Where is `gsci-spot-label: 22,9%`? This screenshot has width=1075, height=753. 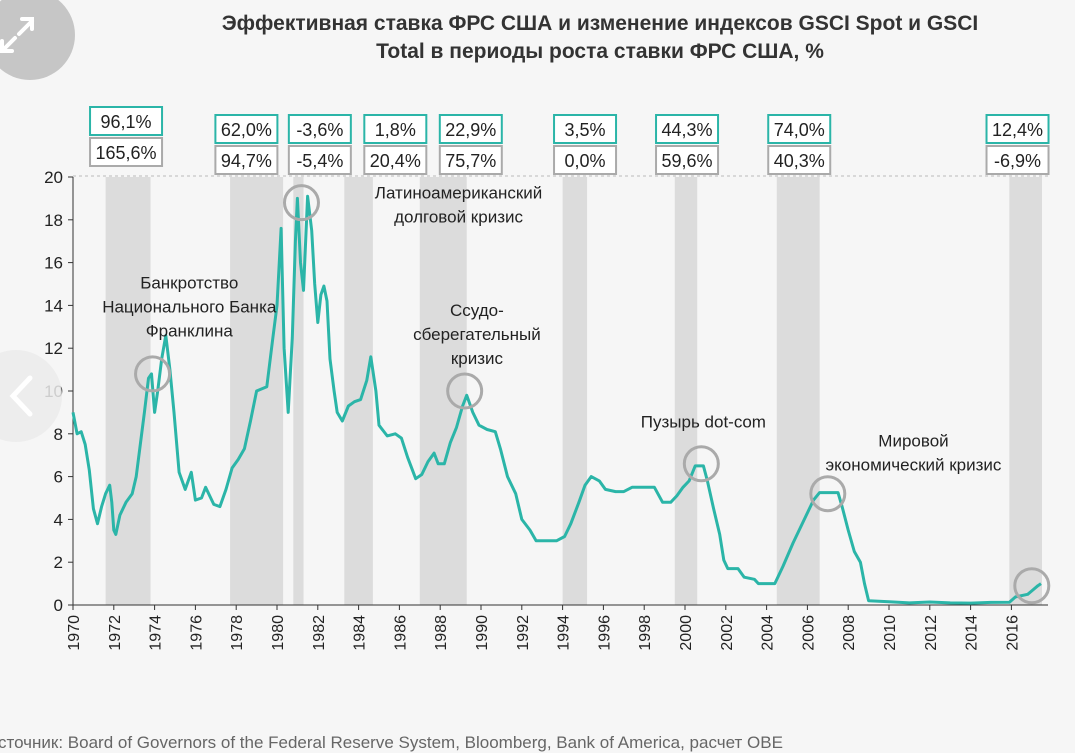
gsci-spot-label: 22,9% is located at coordinates (470, 130).